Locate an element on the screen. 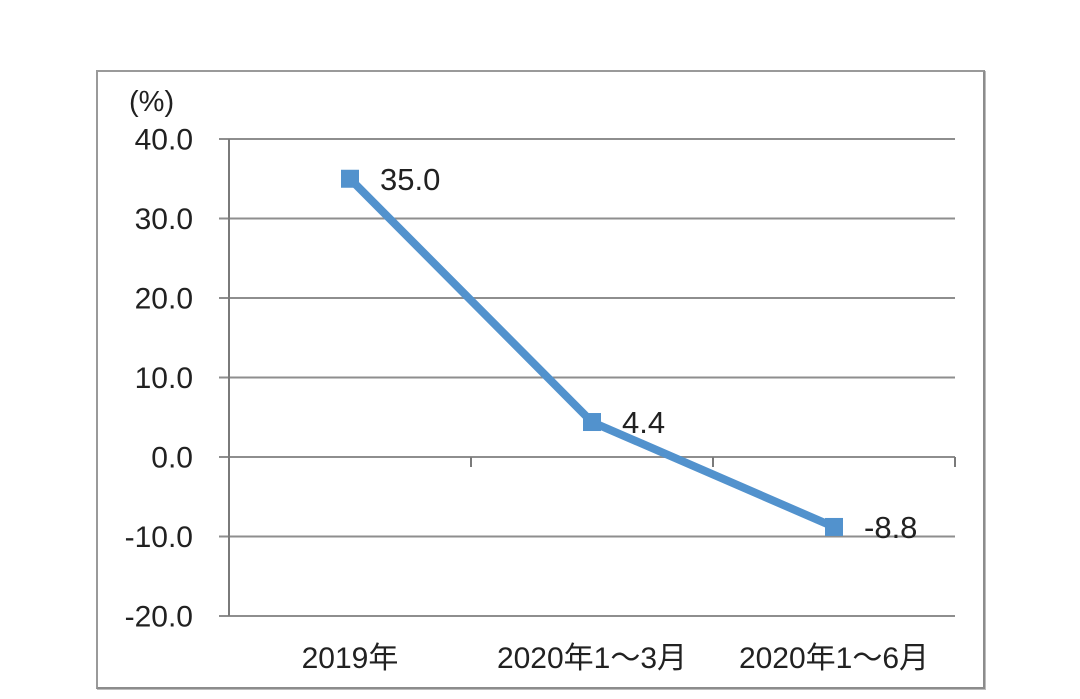 Image resolution: width=1080 pixels, height=699 pixels. data-label: 35.0 is located at coordinates (410, 179).